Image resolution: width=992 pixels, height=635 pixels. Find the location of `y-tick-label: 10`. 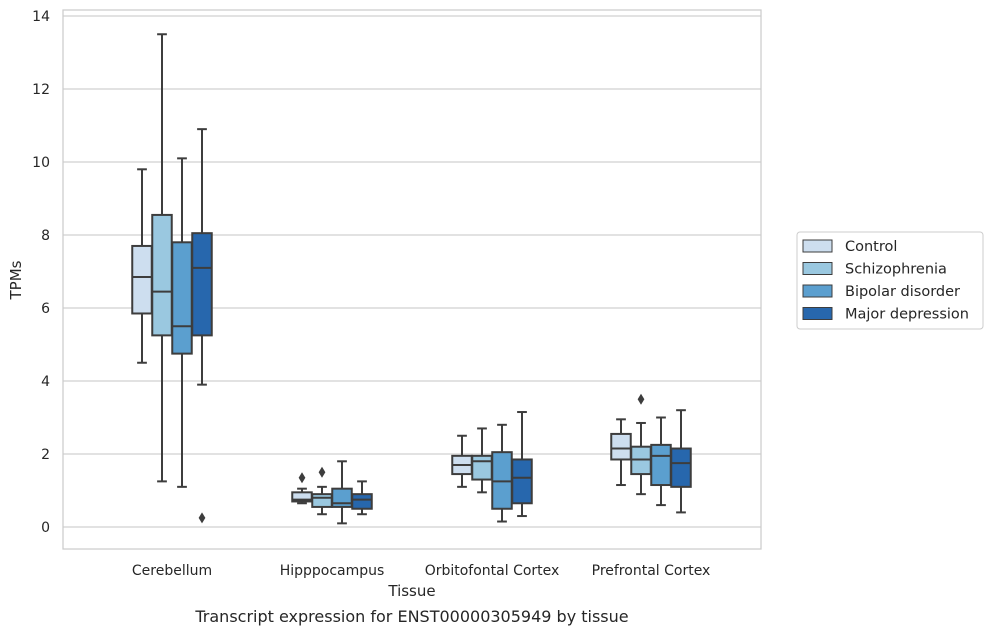

y-tick-label: 10 is located at coordinates (41, 163).